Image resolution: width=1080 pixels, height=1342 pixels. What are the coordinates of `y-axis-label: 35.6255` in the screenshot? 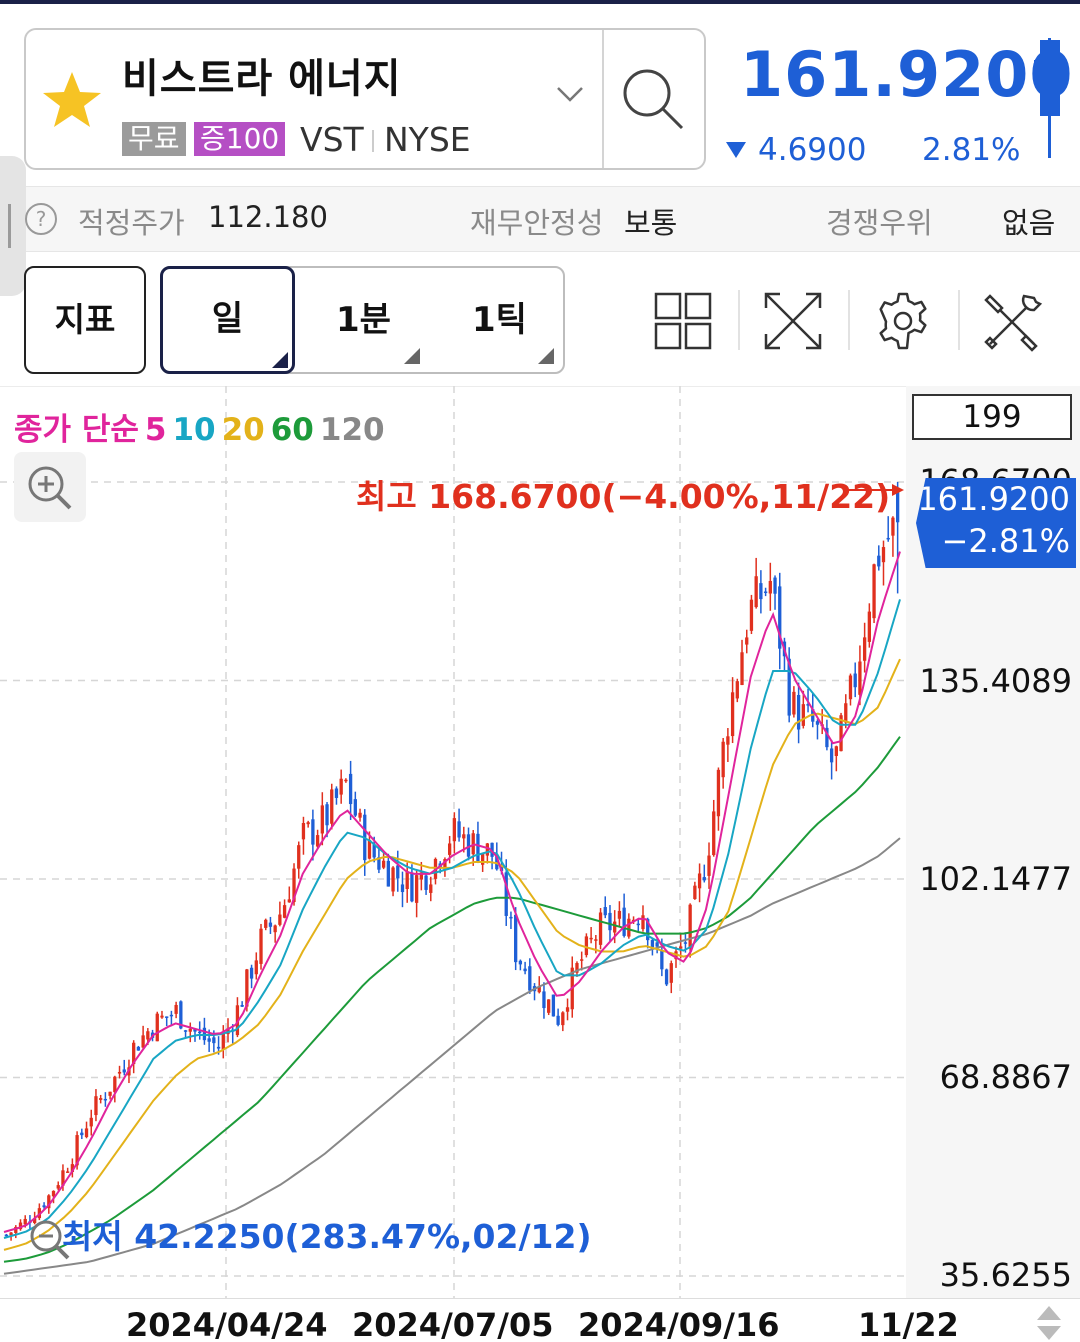 It's located at (1005, 1275).